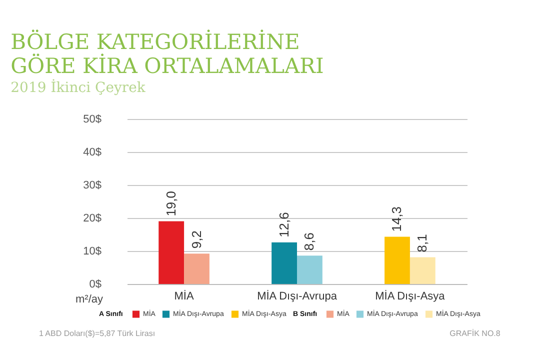  What do you see at coordinates (78, 87) in the screenshot?
I see `chart-subtitle: 2019 İkinci Çeyrek` at bounding box center [78, 87].